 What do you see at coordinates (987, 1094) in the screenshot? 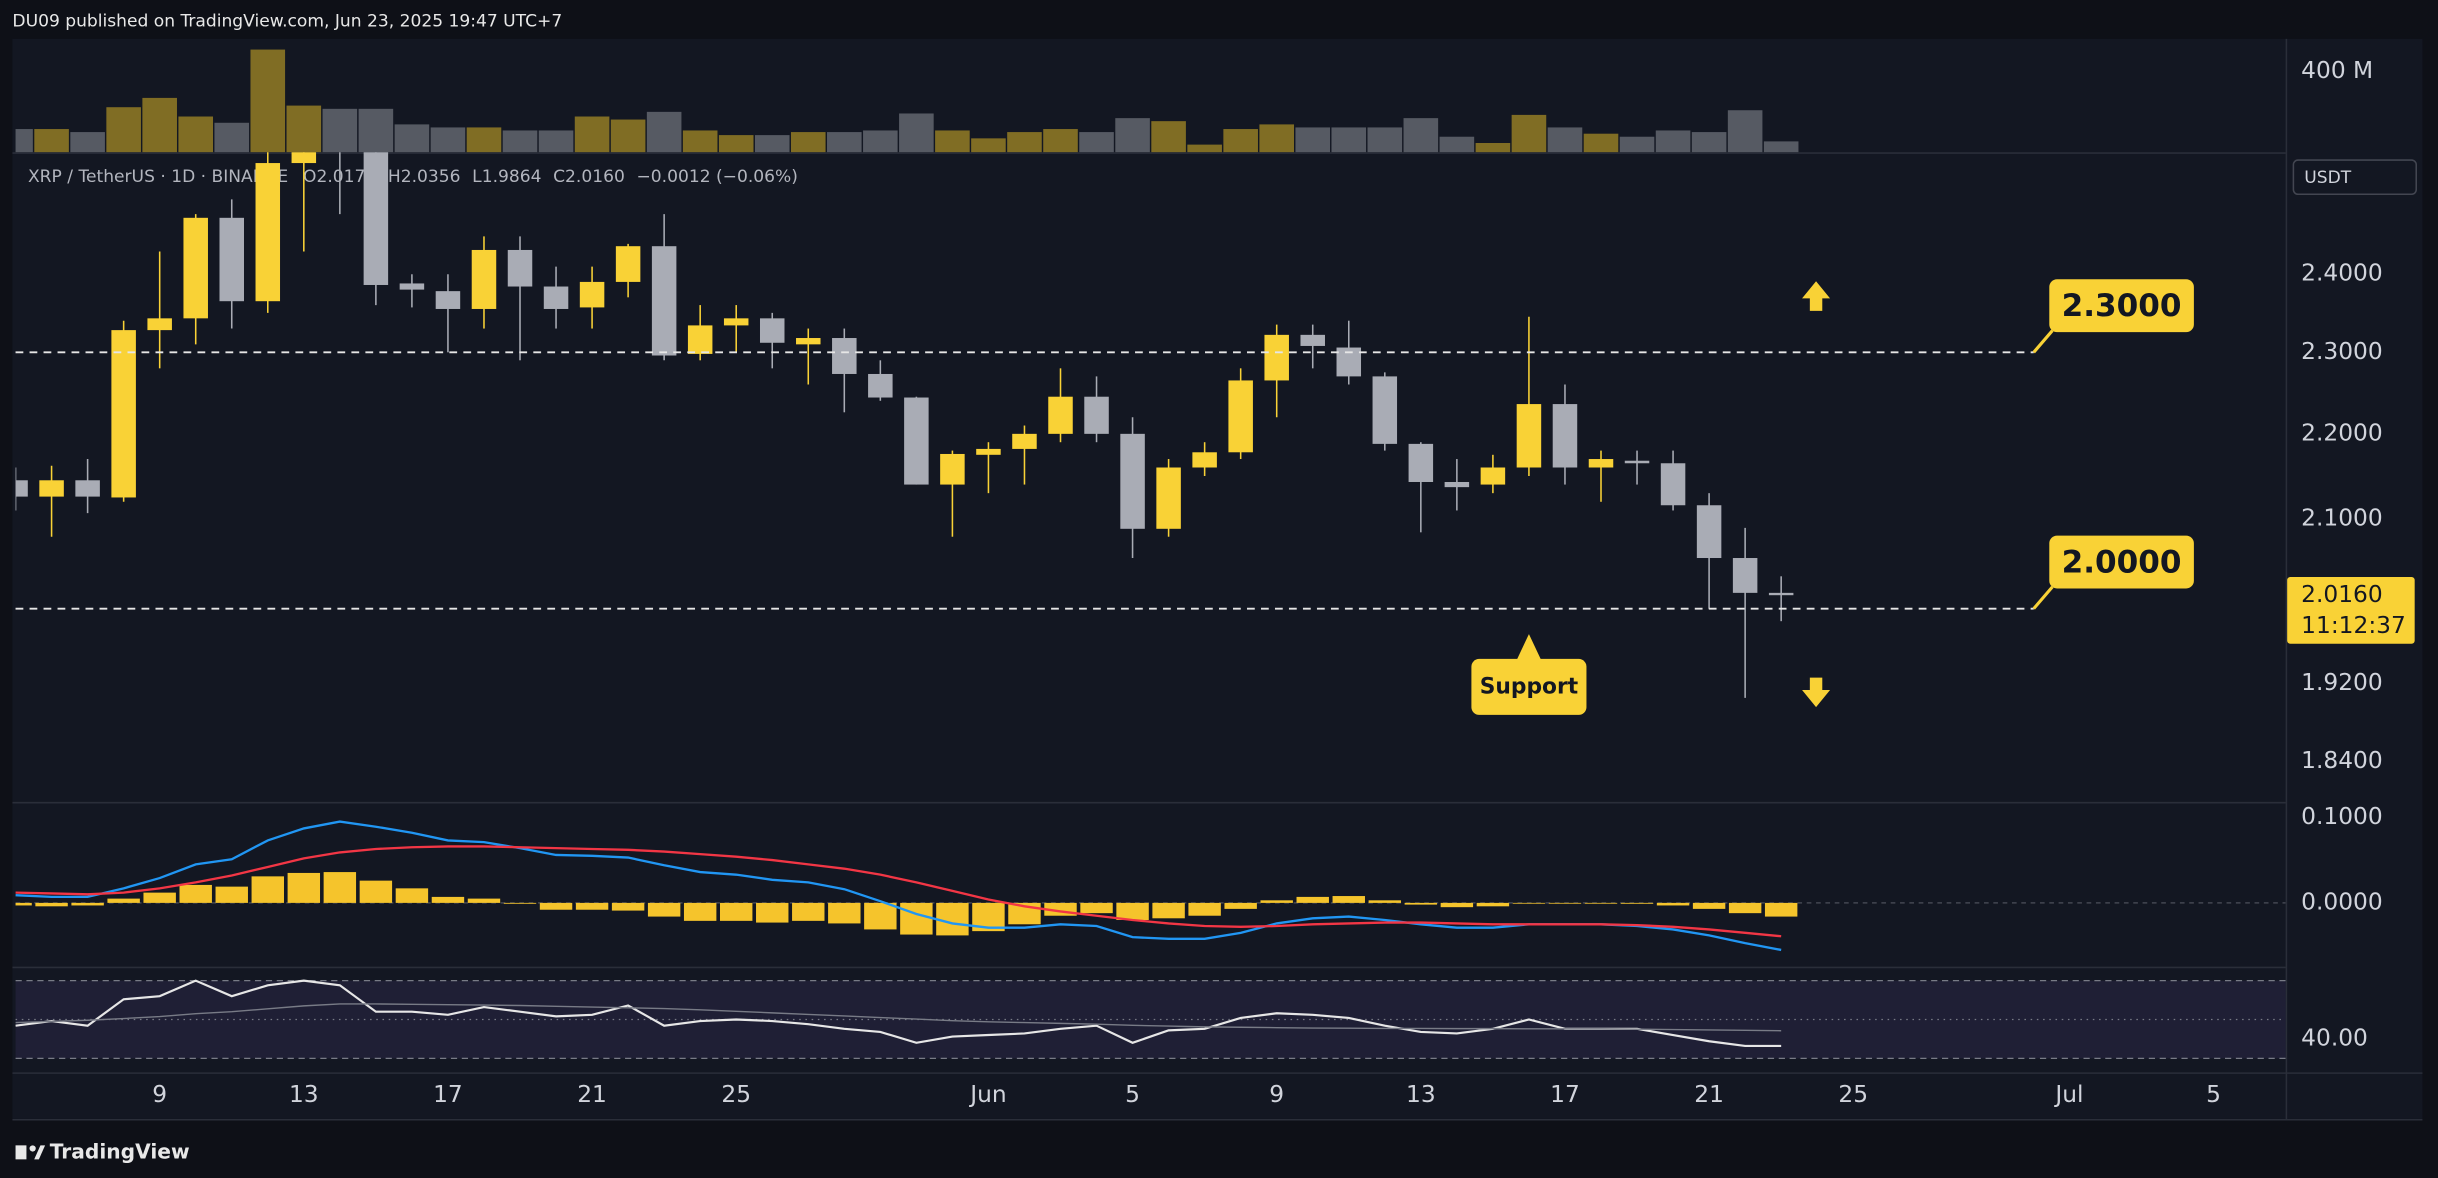
I see `x-tick-label: Jun` at bounding box center [987, 1094].